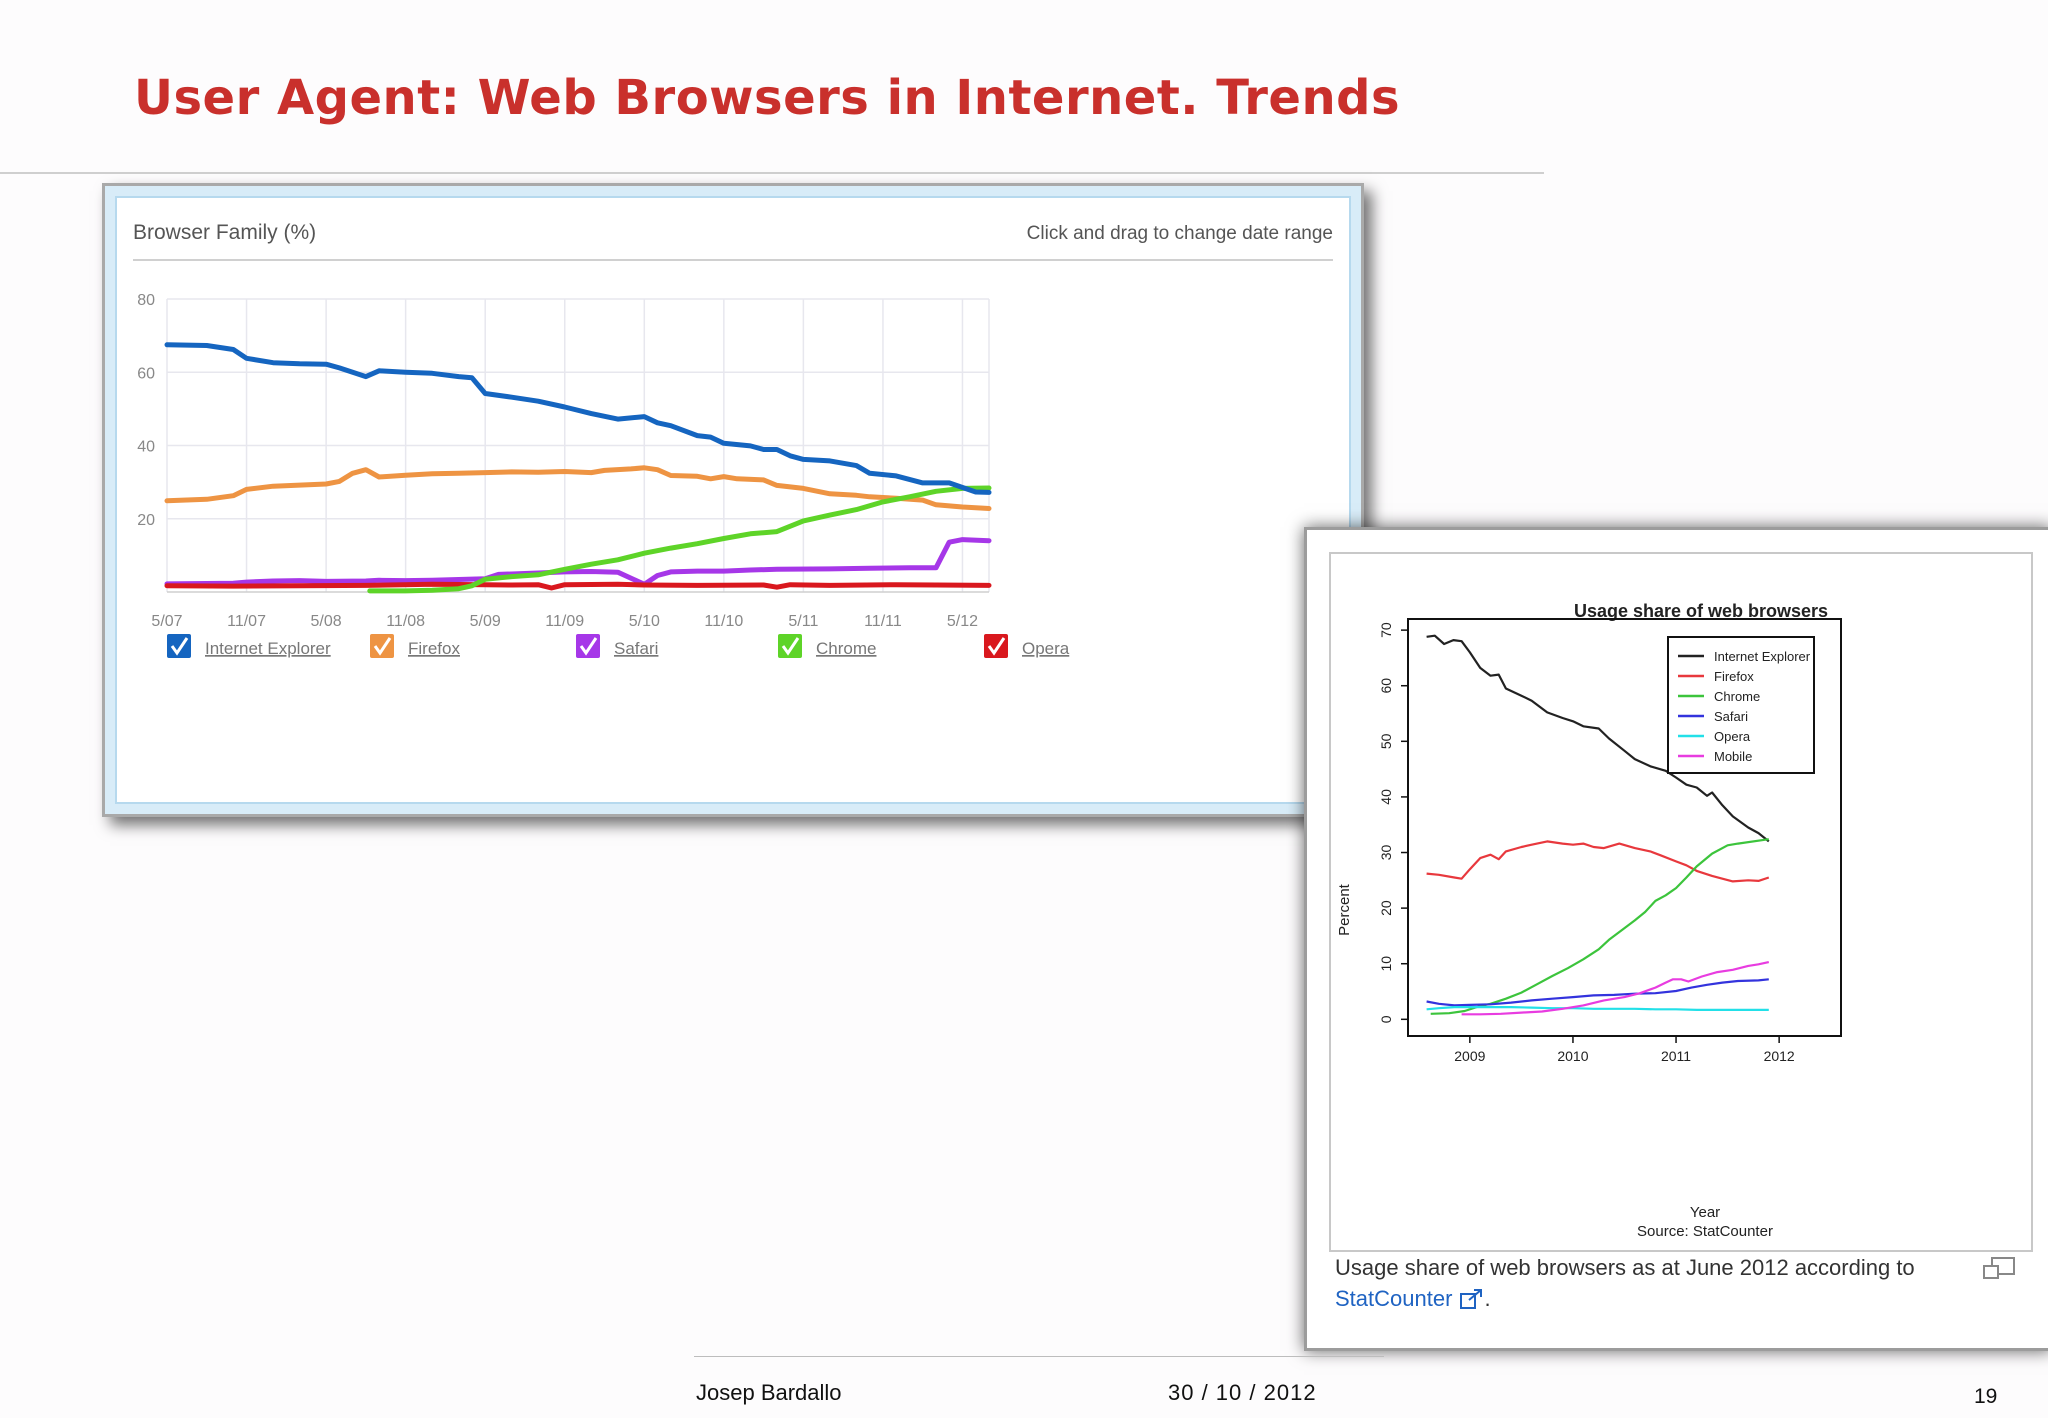  What do you see at coordinates (246, 621) in the screenshot?
I see `x-tick-label: 11/07` at bounding box center [246, 621].